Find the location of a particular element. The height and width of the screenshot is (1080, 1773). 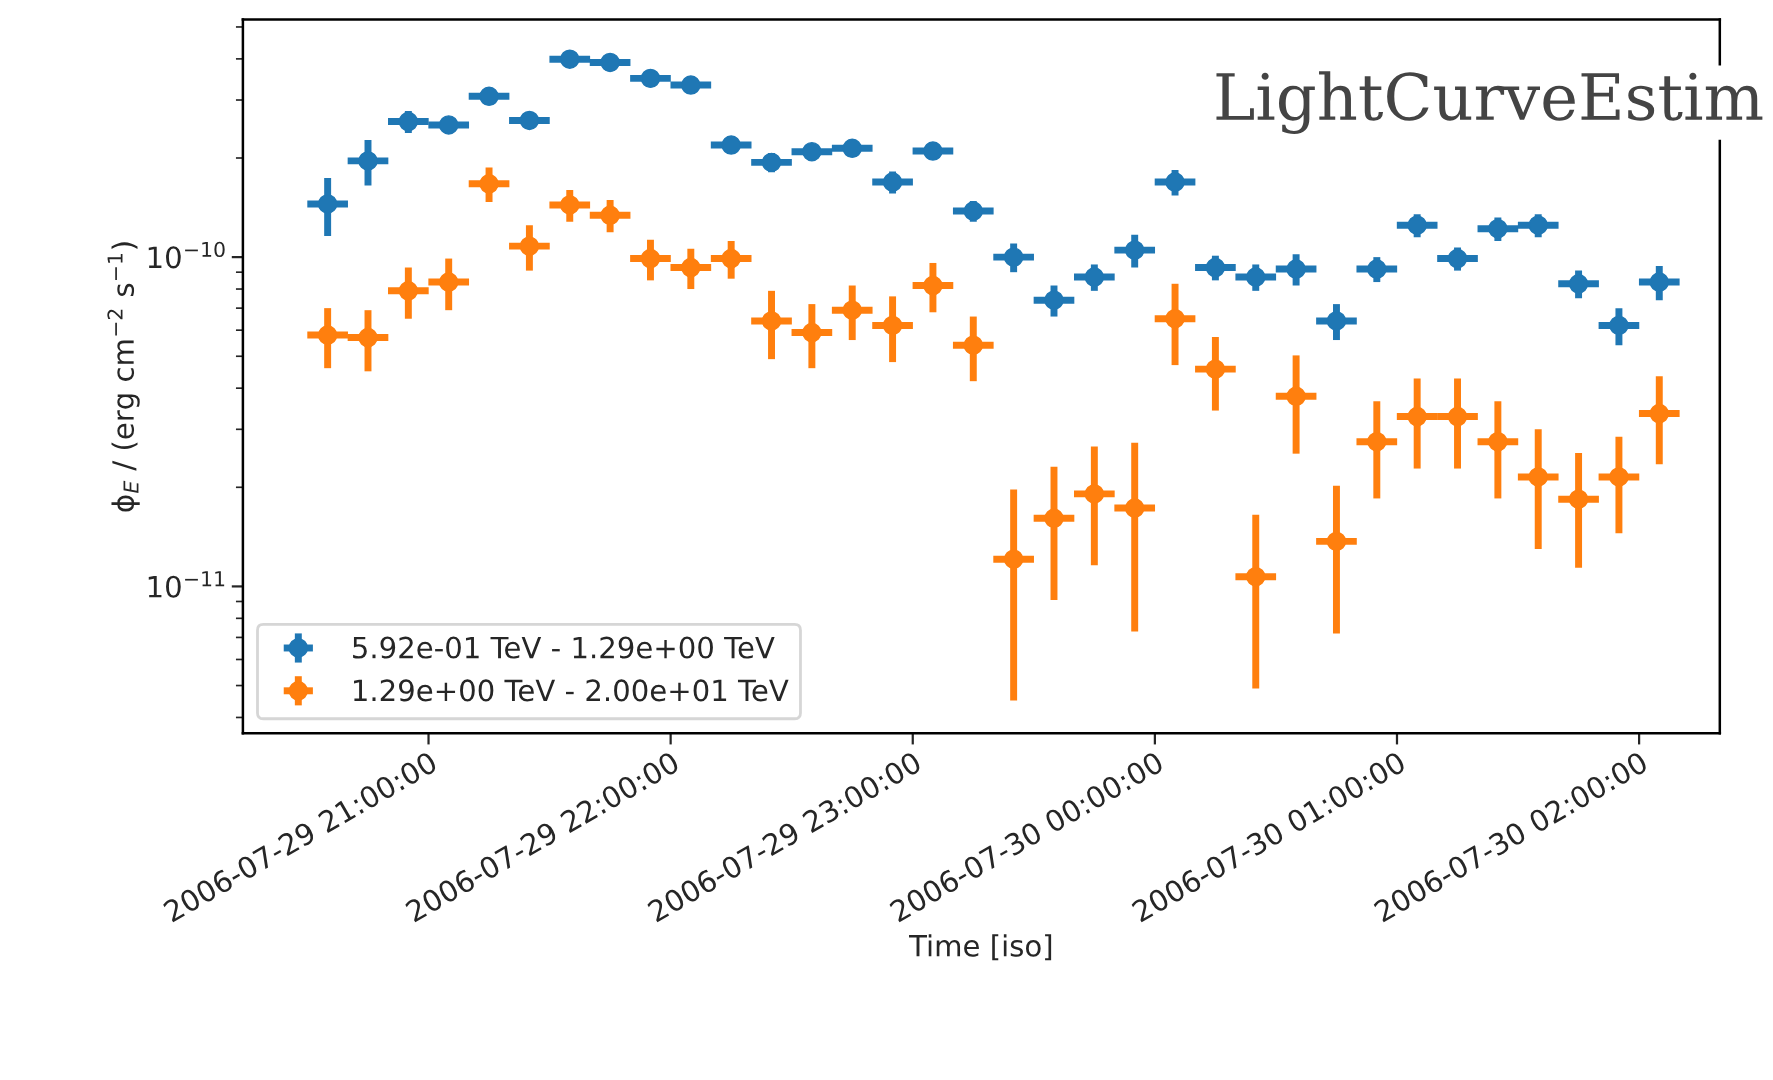

x-axis-title: Time [iso] is located at coordinates (980, 947).